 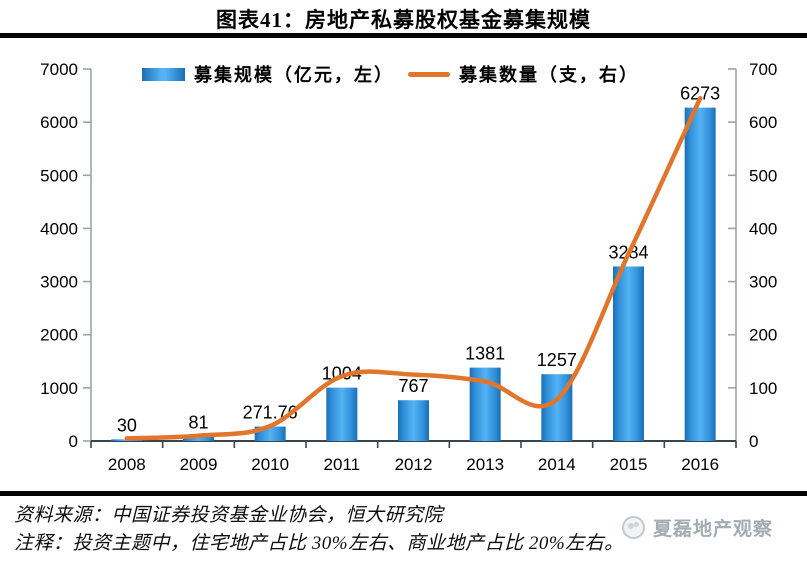 I want to click on right-axis-tick-label-100: 100, so click(x=763, y=388).